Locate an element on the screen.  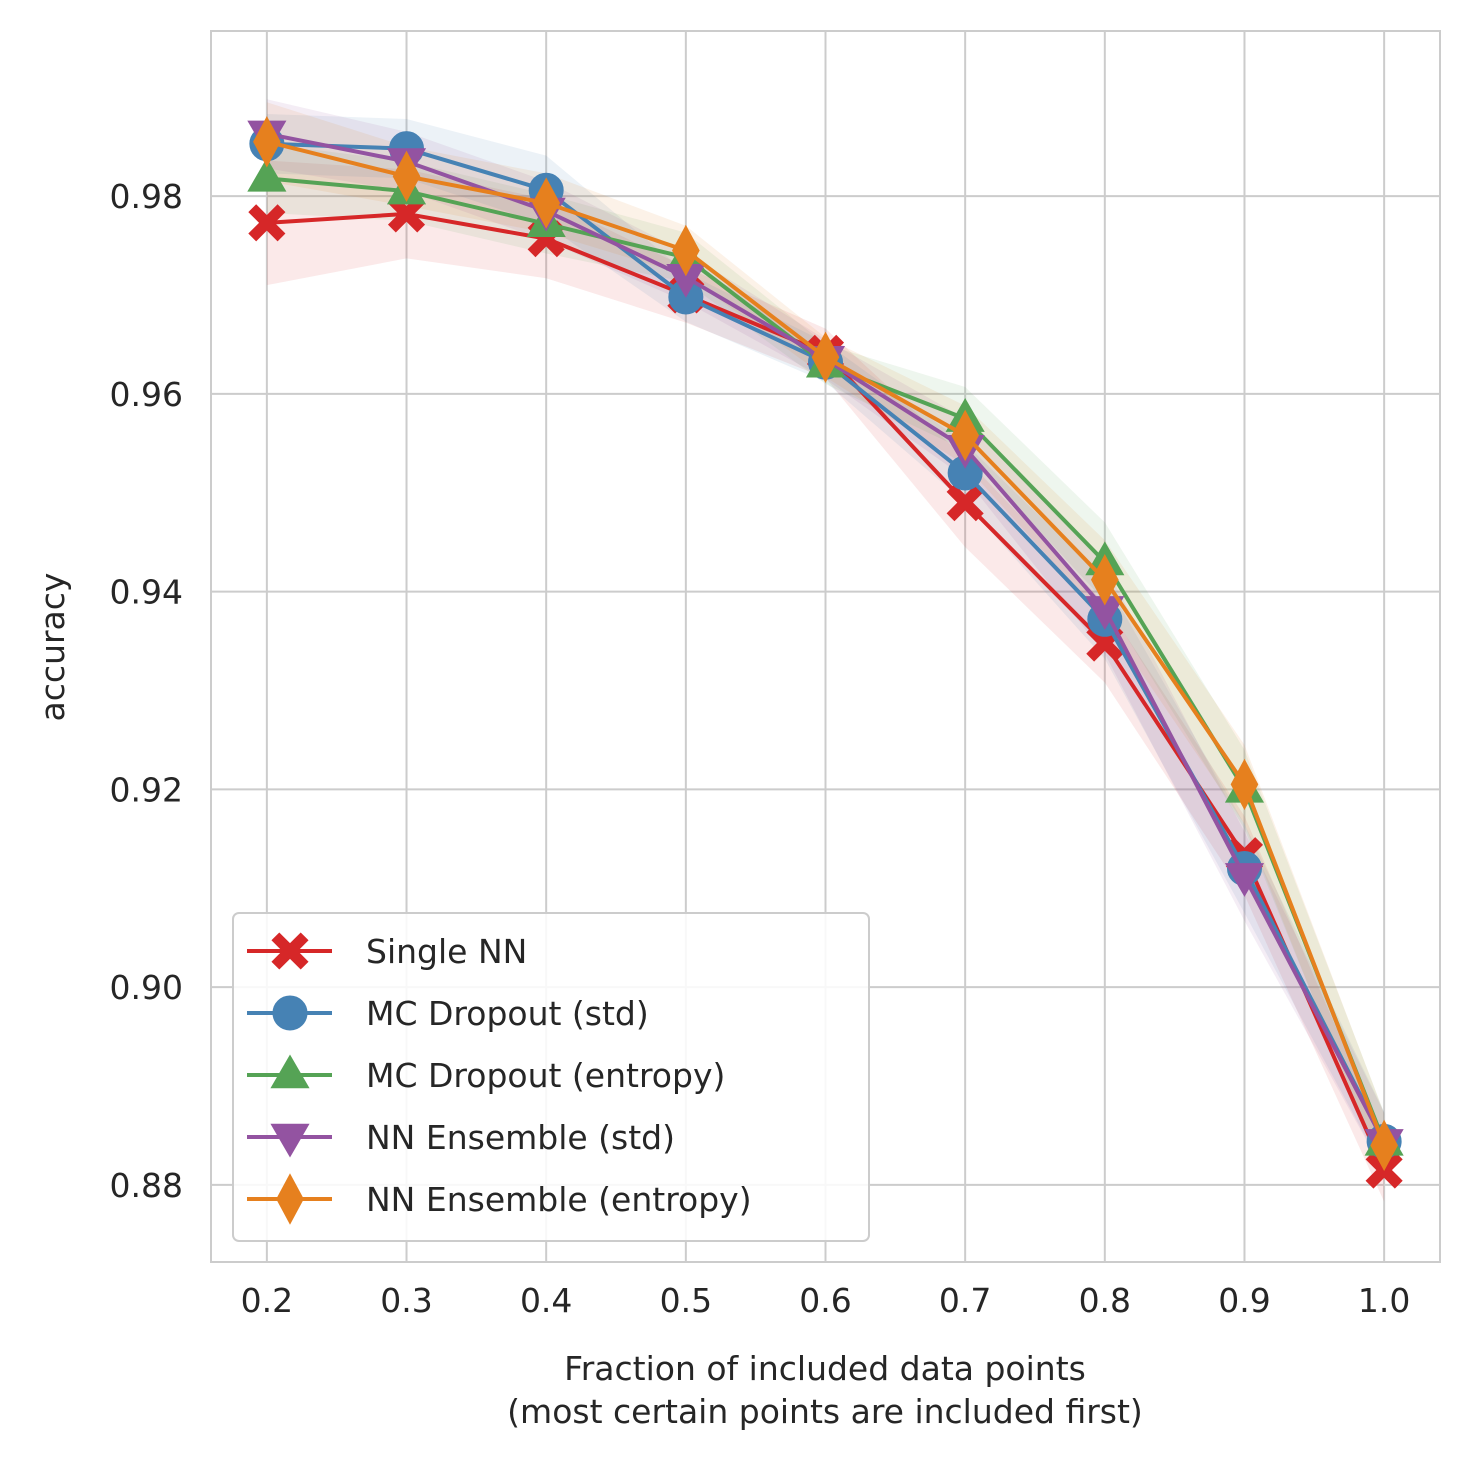
y-tick-label: 0.92 is located at coordinates (146, 789).